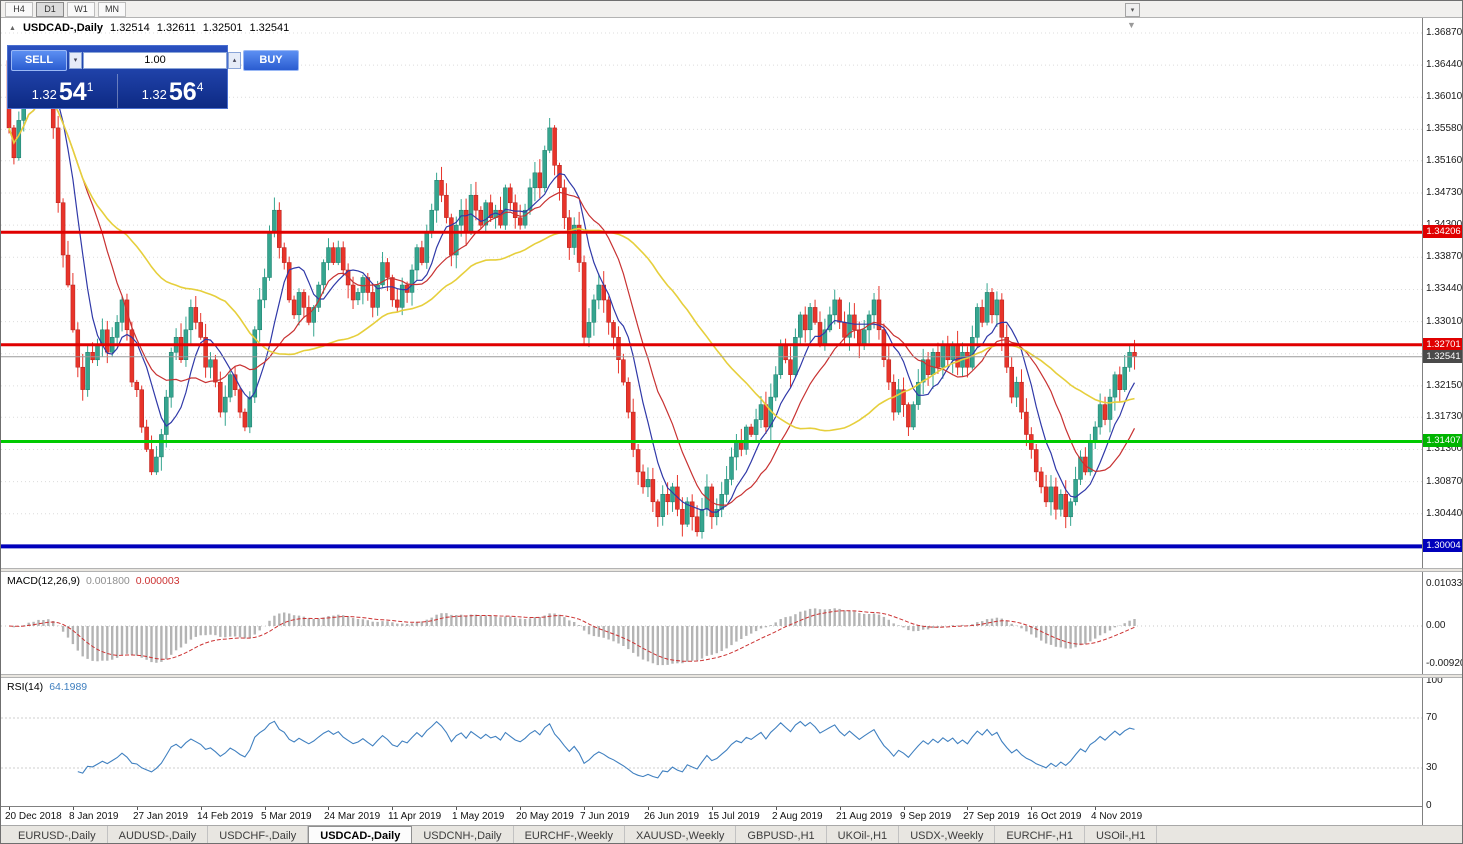 Image resolution: width=1463 pixels, height=844 pixels. Describe the element at coordinates (1444, 129) in the screenshot. I see `price-grid-label: 1.35580` at that location.